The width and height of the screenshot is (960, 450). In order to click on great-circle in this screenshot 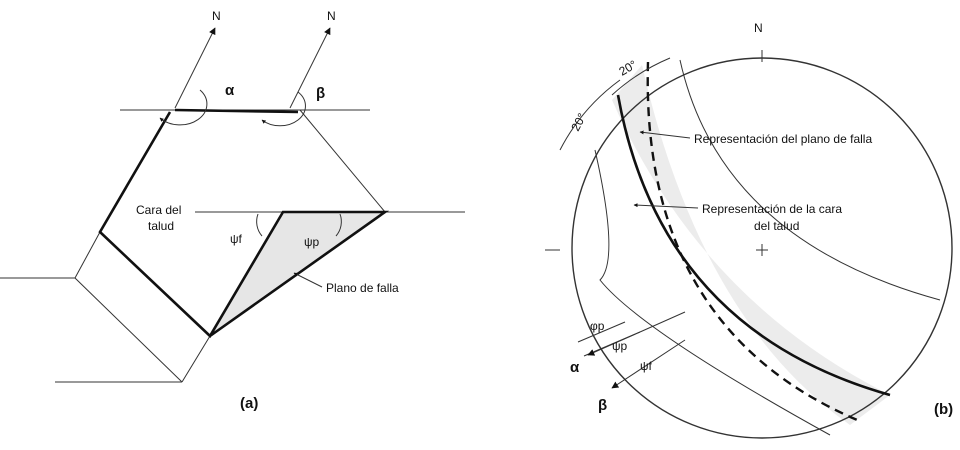, I will do `click(810, 180)`.